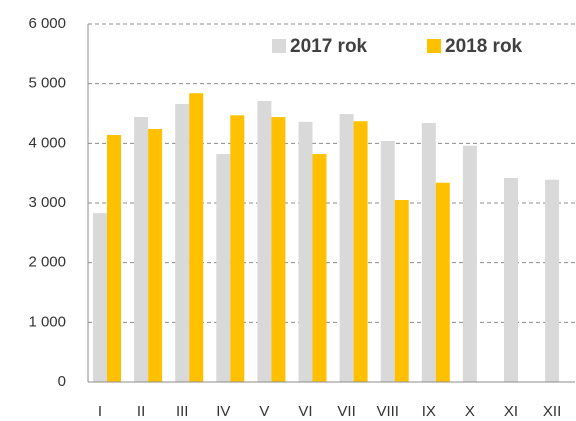 The image size is (576, 421). I want to click on y-tick-label: 5 000, so click(47, 83).